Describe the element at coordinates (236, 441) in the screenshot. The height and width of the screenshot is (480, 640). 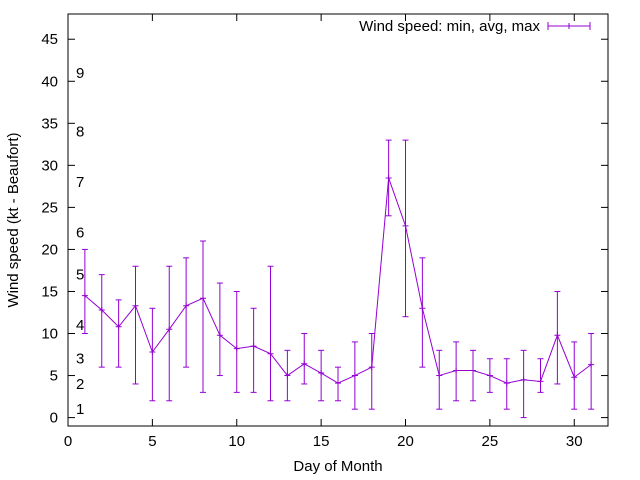
I see `x-tick-label: 10` at that location.